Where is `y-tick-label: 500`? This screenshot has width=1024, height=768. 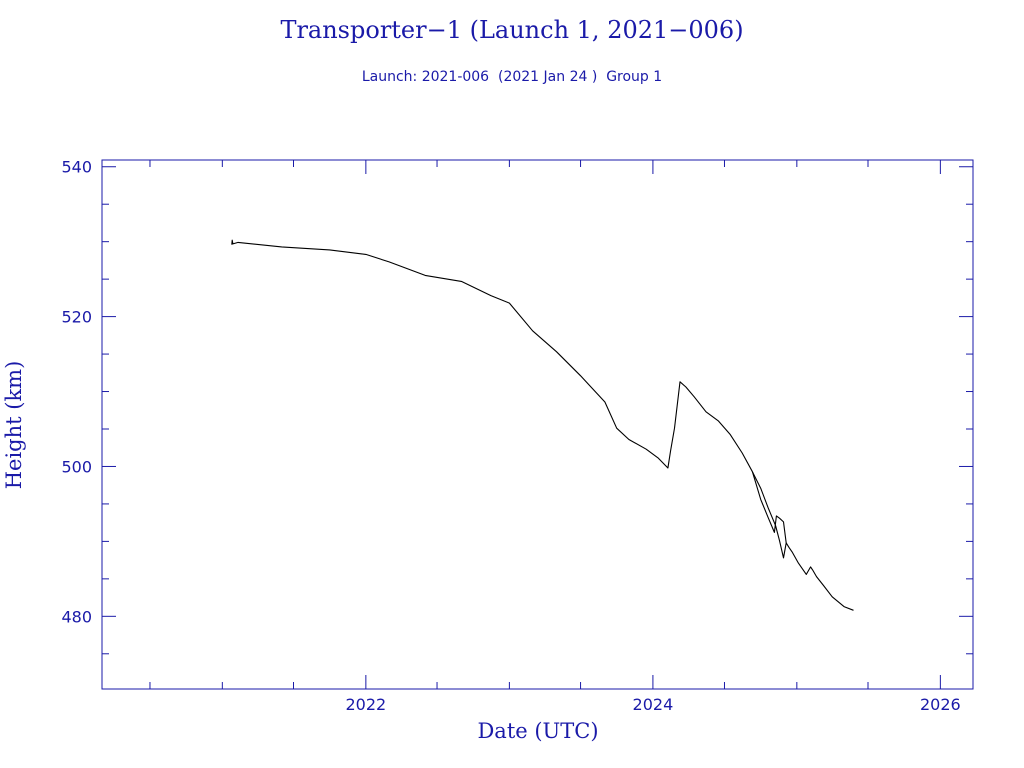
y-tick-label: 500 is located at coordinates (76, 466).